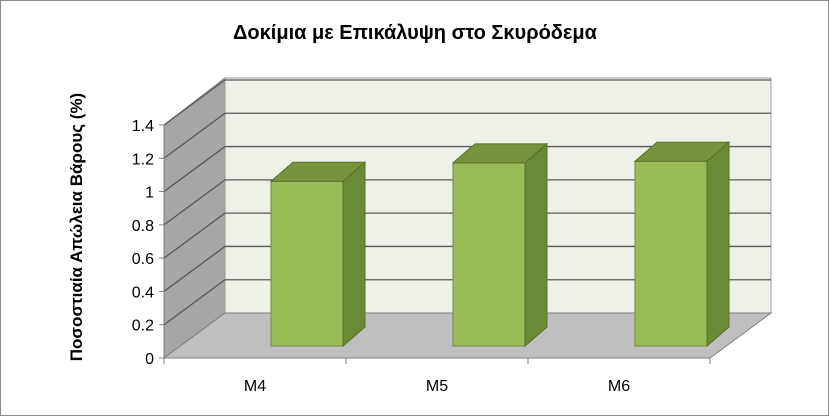 The height and width of the screenshot is (417, 829). Describe the element at coordinates (149, 193) in the screenshot. I see `y-tick-label: 1` at that location.